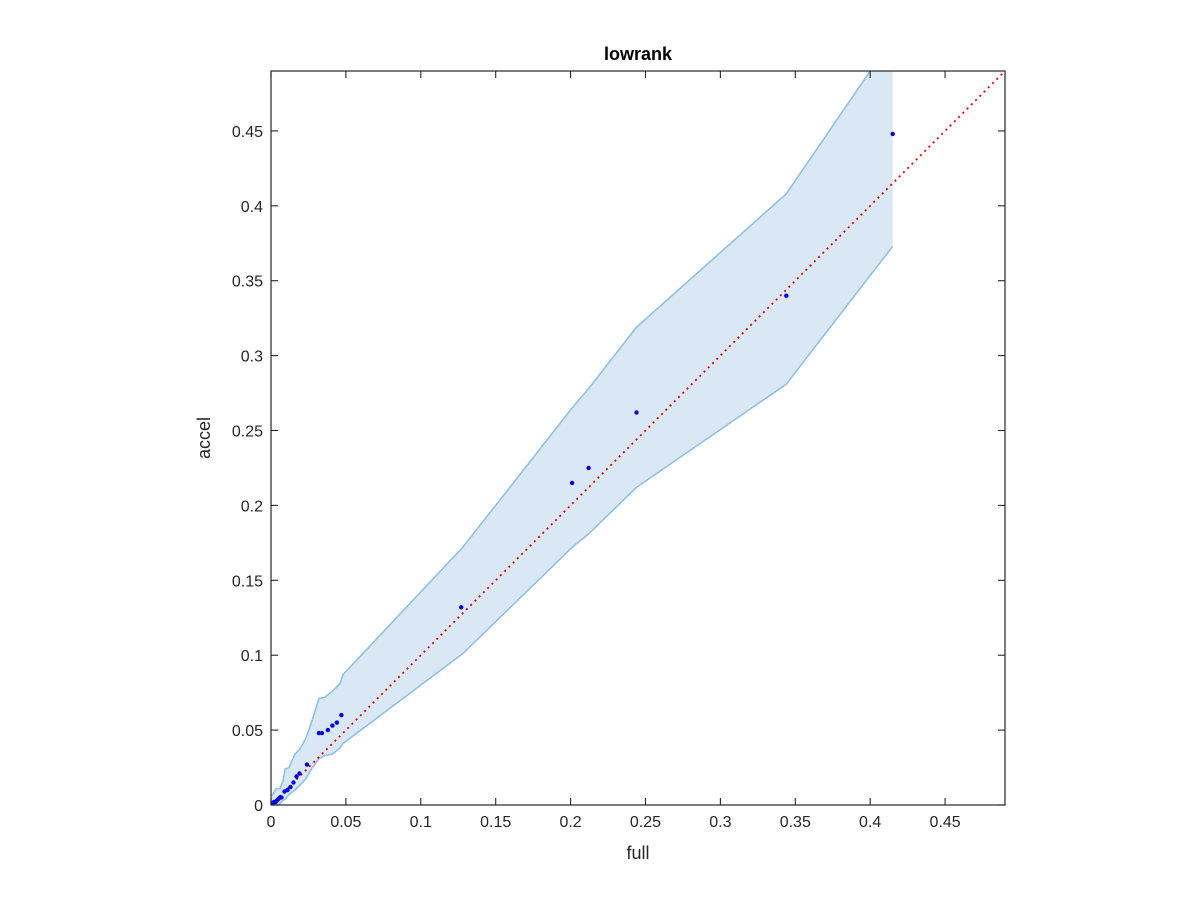 This screenshot has width=1200, height=900. I want to click on x-axis-label: full, so click(637, 853).